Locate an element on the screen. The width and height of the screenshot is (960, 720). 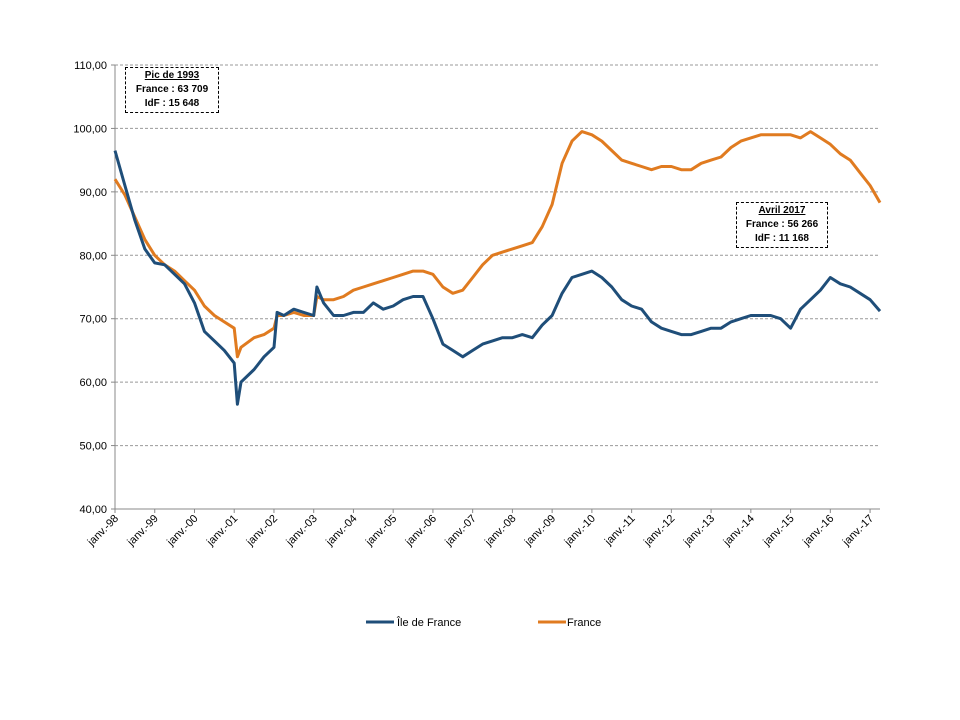
x-tick-label: janv.-12 is located at coordinates (659, 531).